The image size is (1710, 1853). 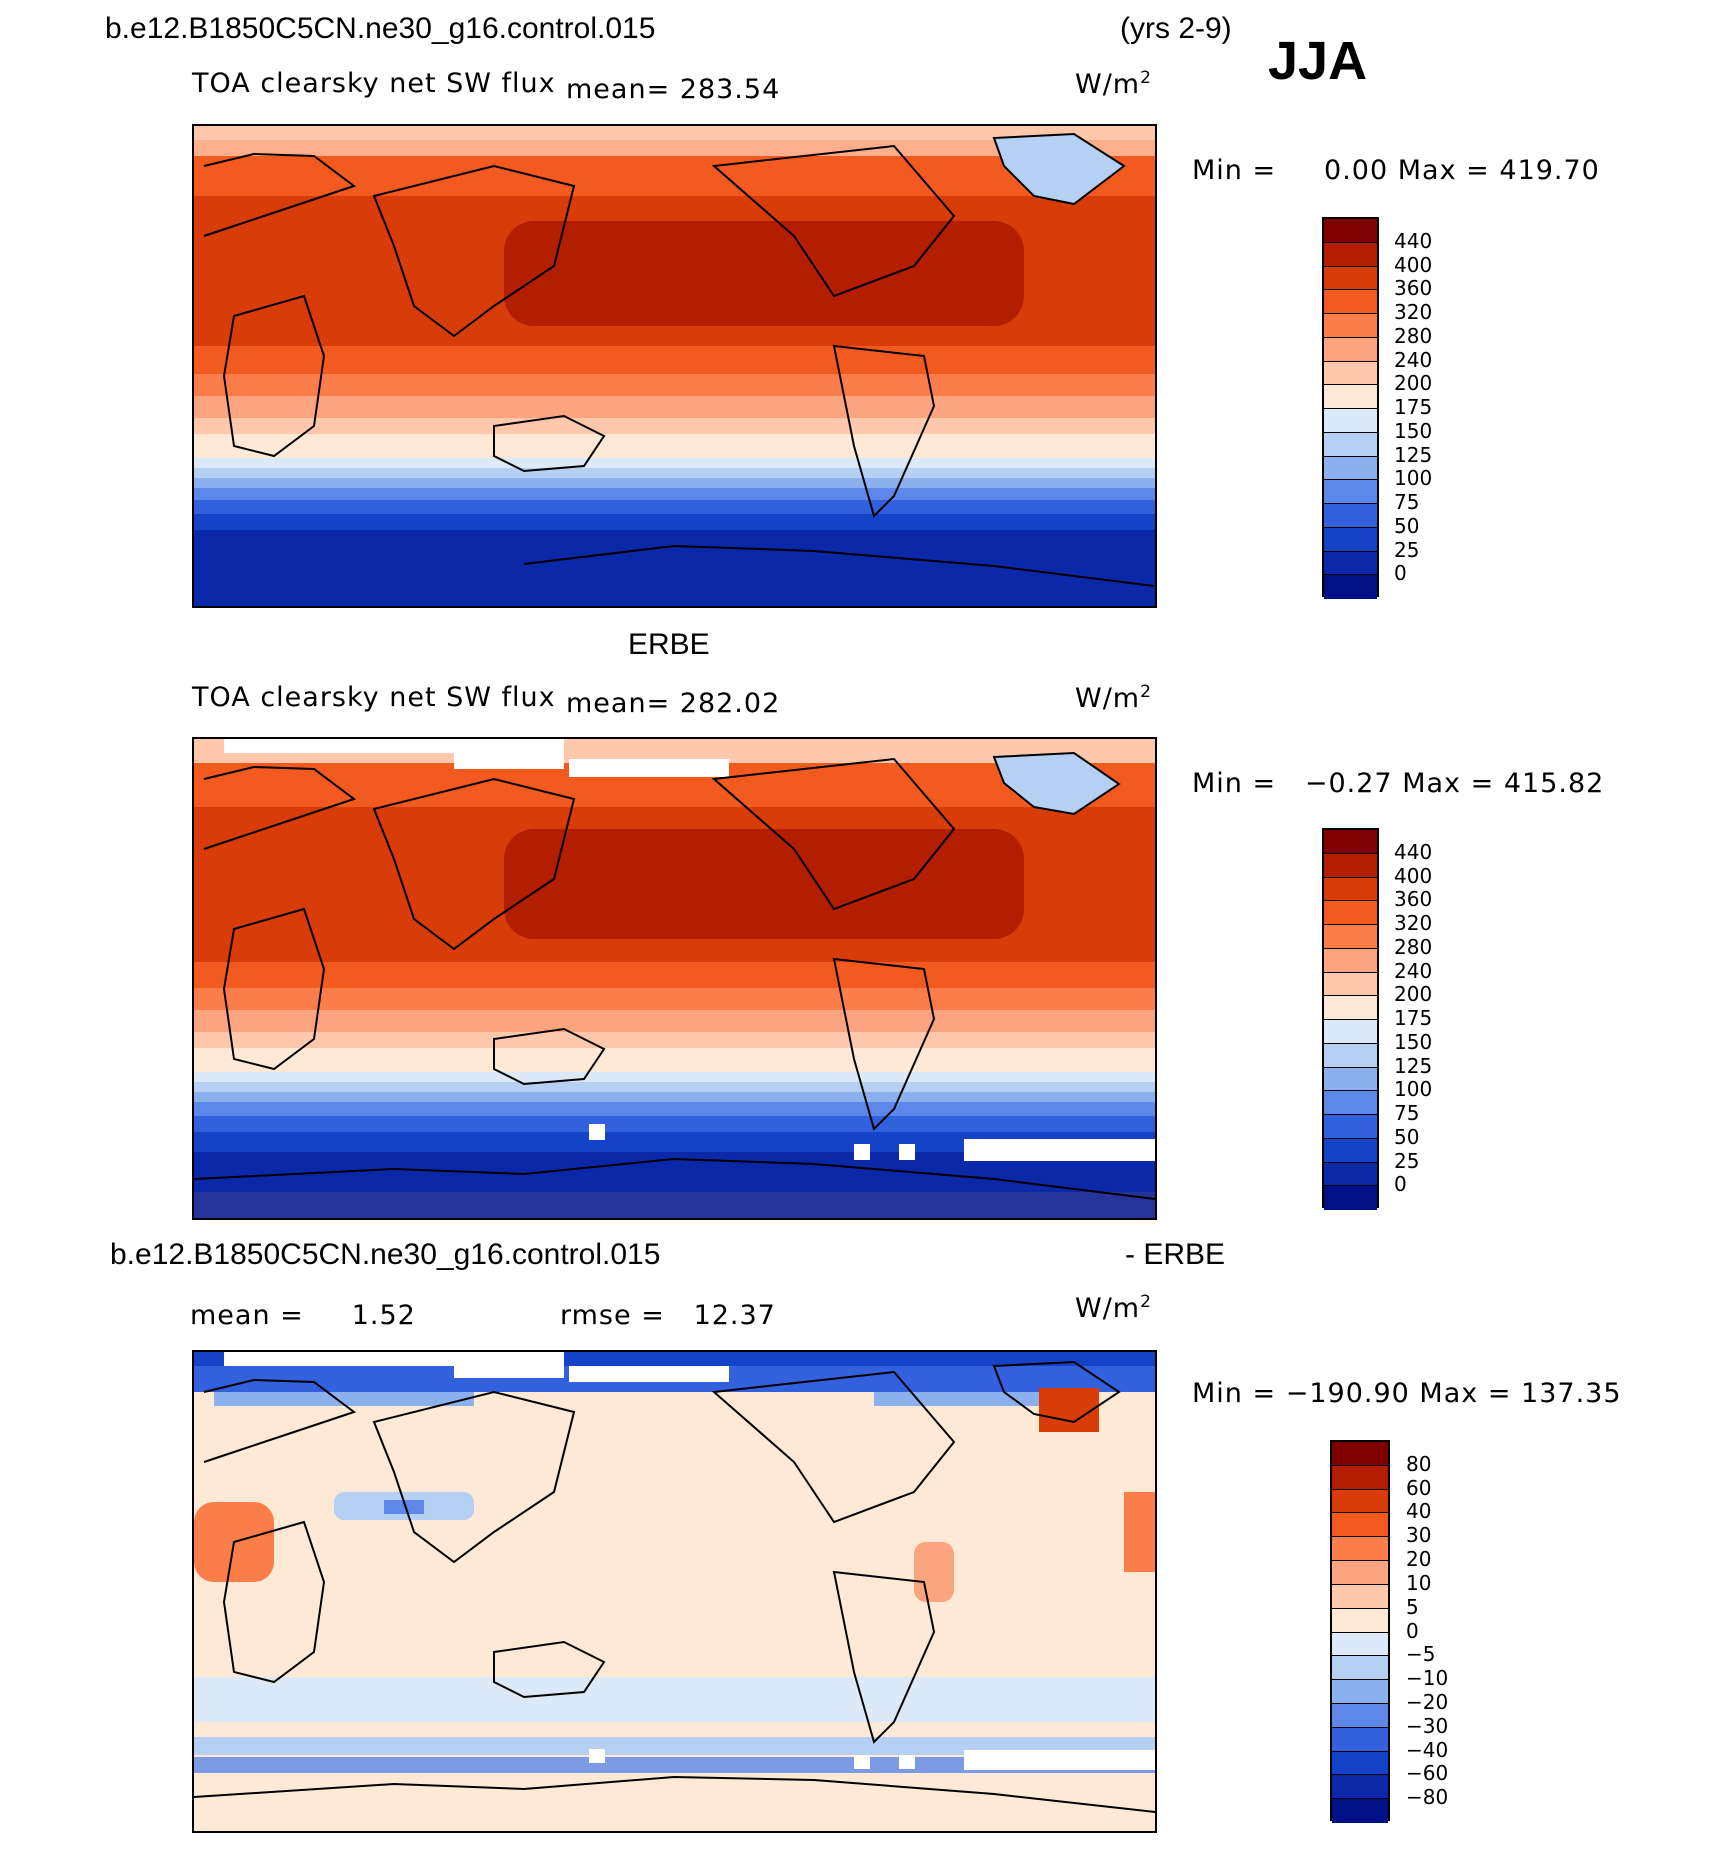 What do you see at coordinates (1113, 84) in the screenshot?
I see `panel1-units: W/m2` at bounding box center [1113, 84].